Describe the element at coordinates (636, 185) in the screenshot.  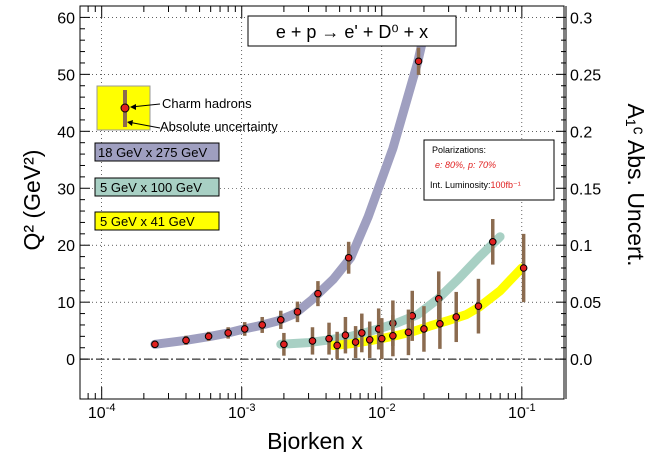
I see `y-axis-right-title: A₁ᶜ Abs. Uncert.` at that location.